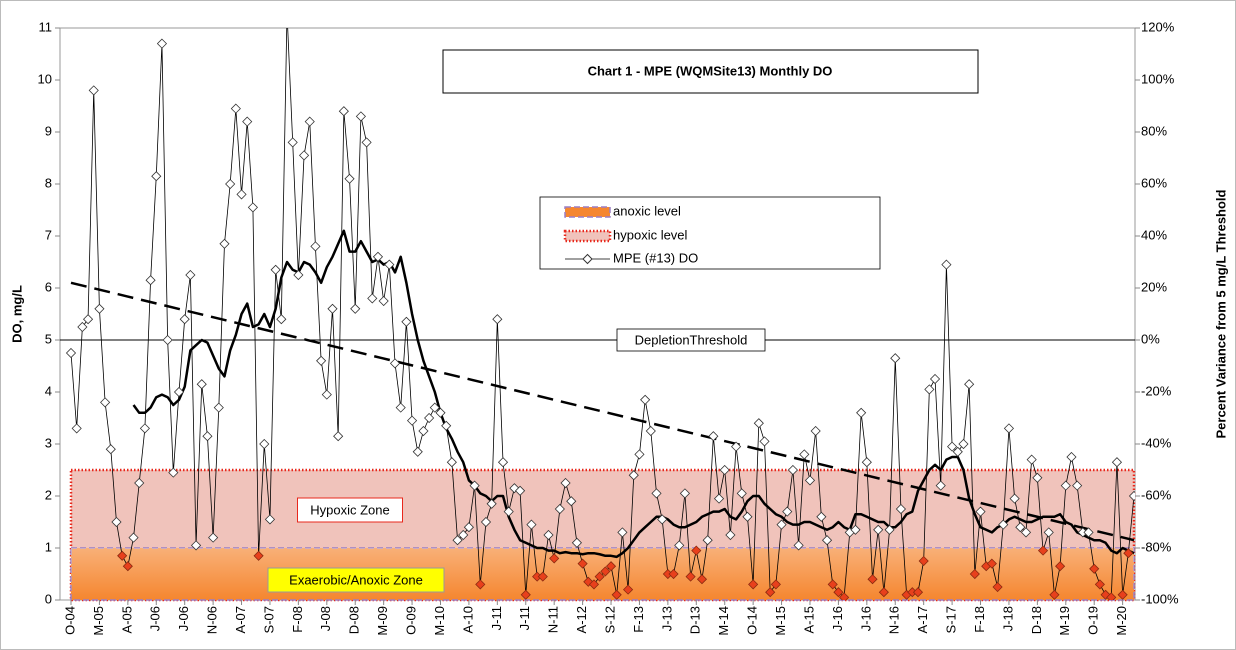 Image resolution: width=1236 pixels, height=650 pixels. I want to click on y2-tick-label: 0%, so click(1150, 338).